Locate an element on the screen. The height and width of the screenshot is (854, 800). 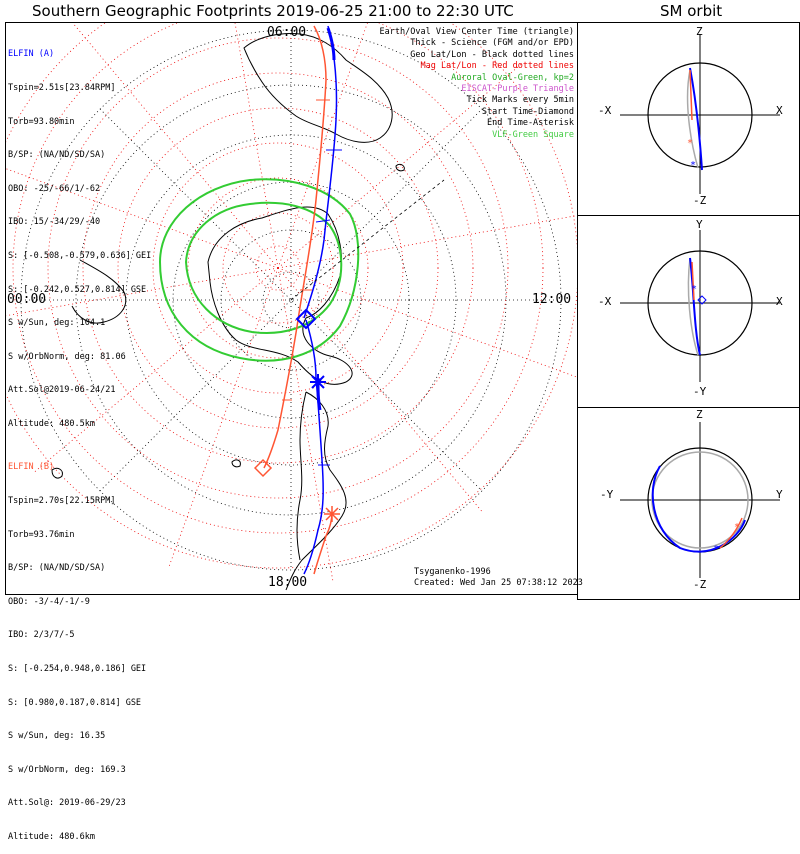
probe-a-line: IBO: 15/-34/29/-40 is located at coordinates (54, 222).